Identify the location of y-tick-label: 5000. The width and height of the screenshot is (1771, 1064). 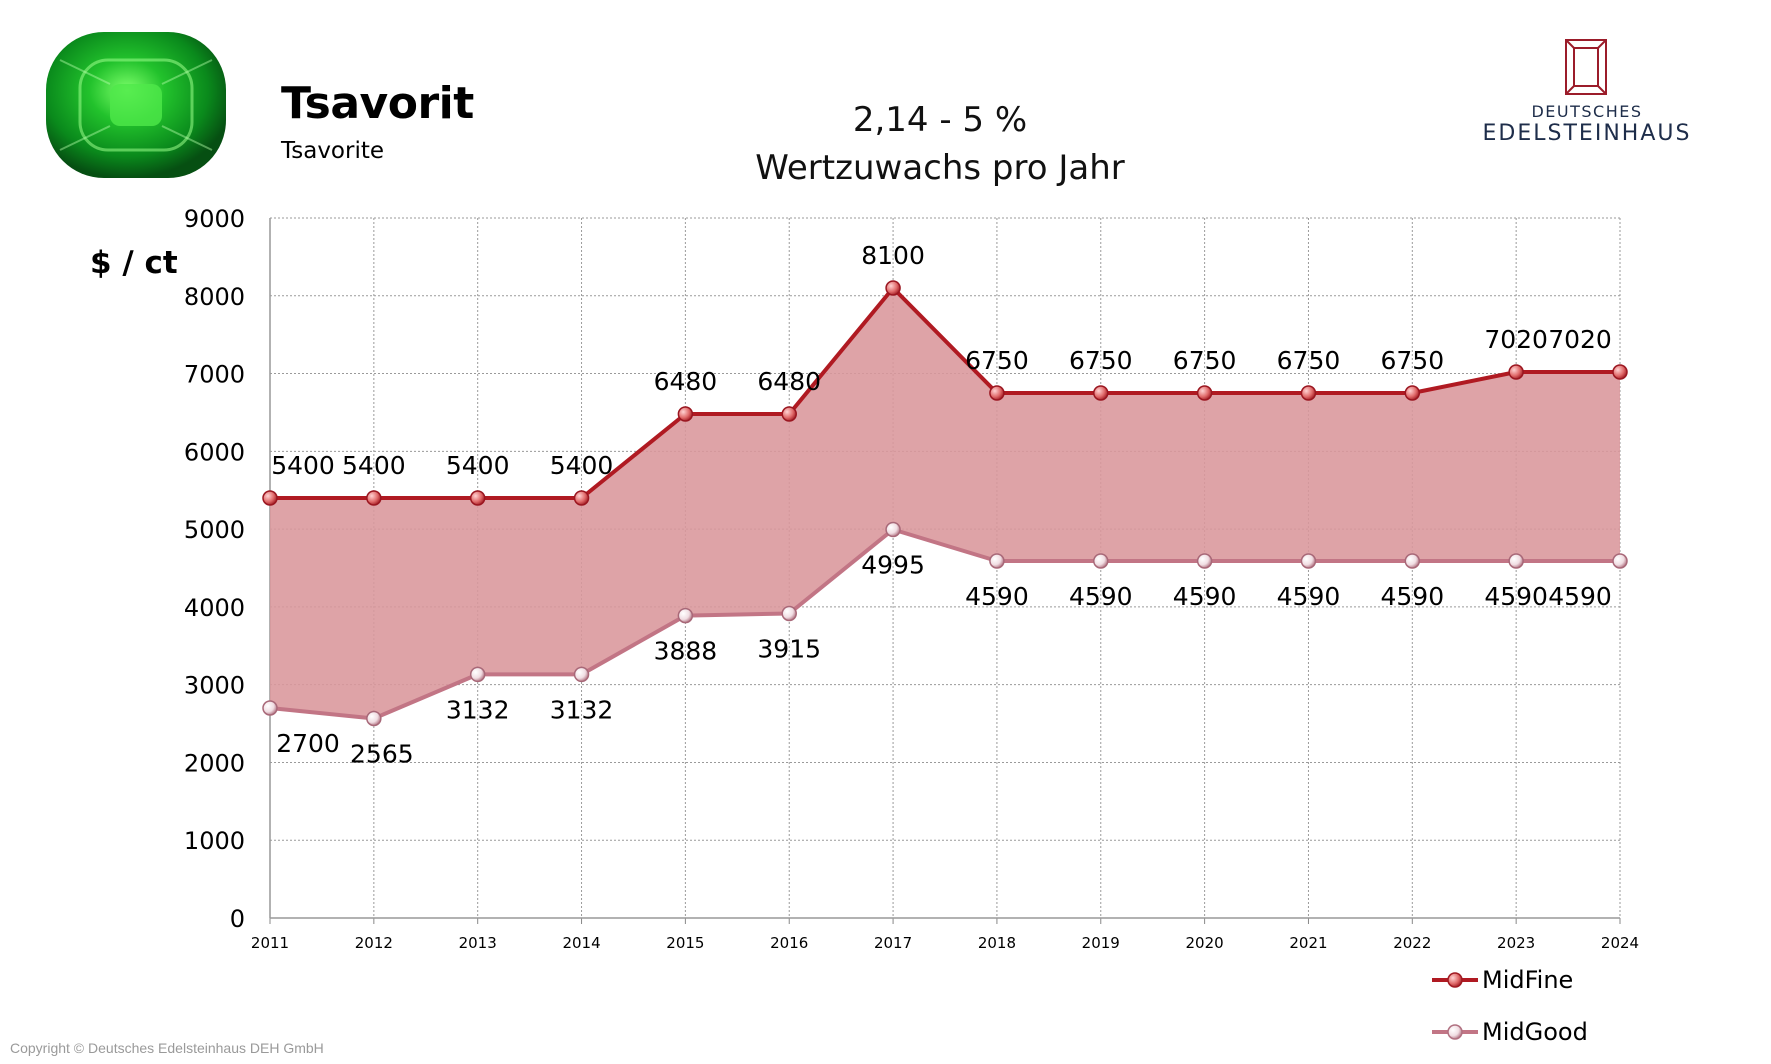
(214, 530).